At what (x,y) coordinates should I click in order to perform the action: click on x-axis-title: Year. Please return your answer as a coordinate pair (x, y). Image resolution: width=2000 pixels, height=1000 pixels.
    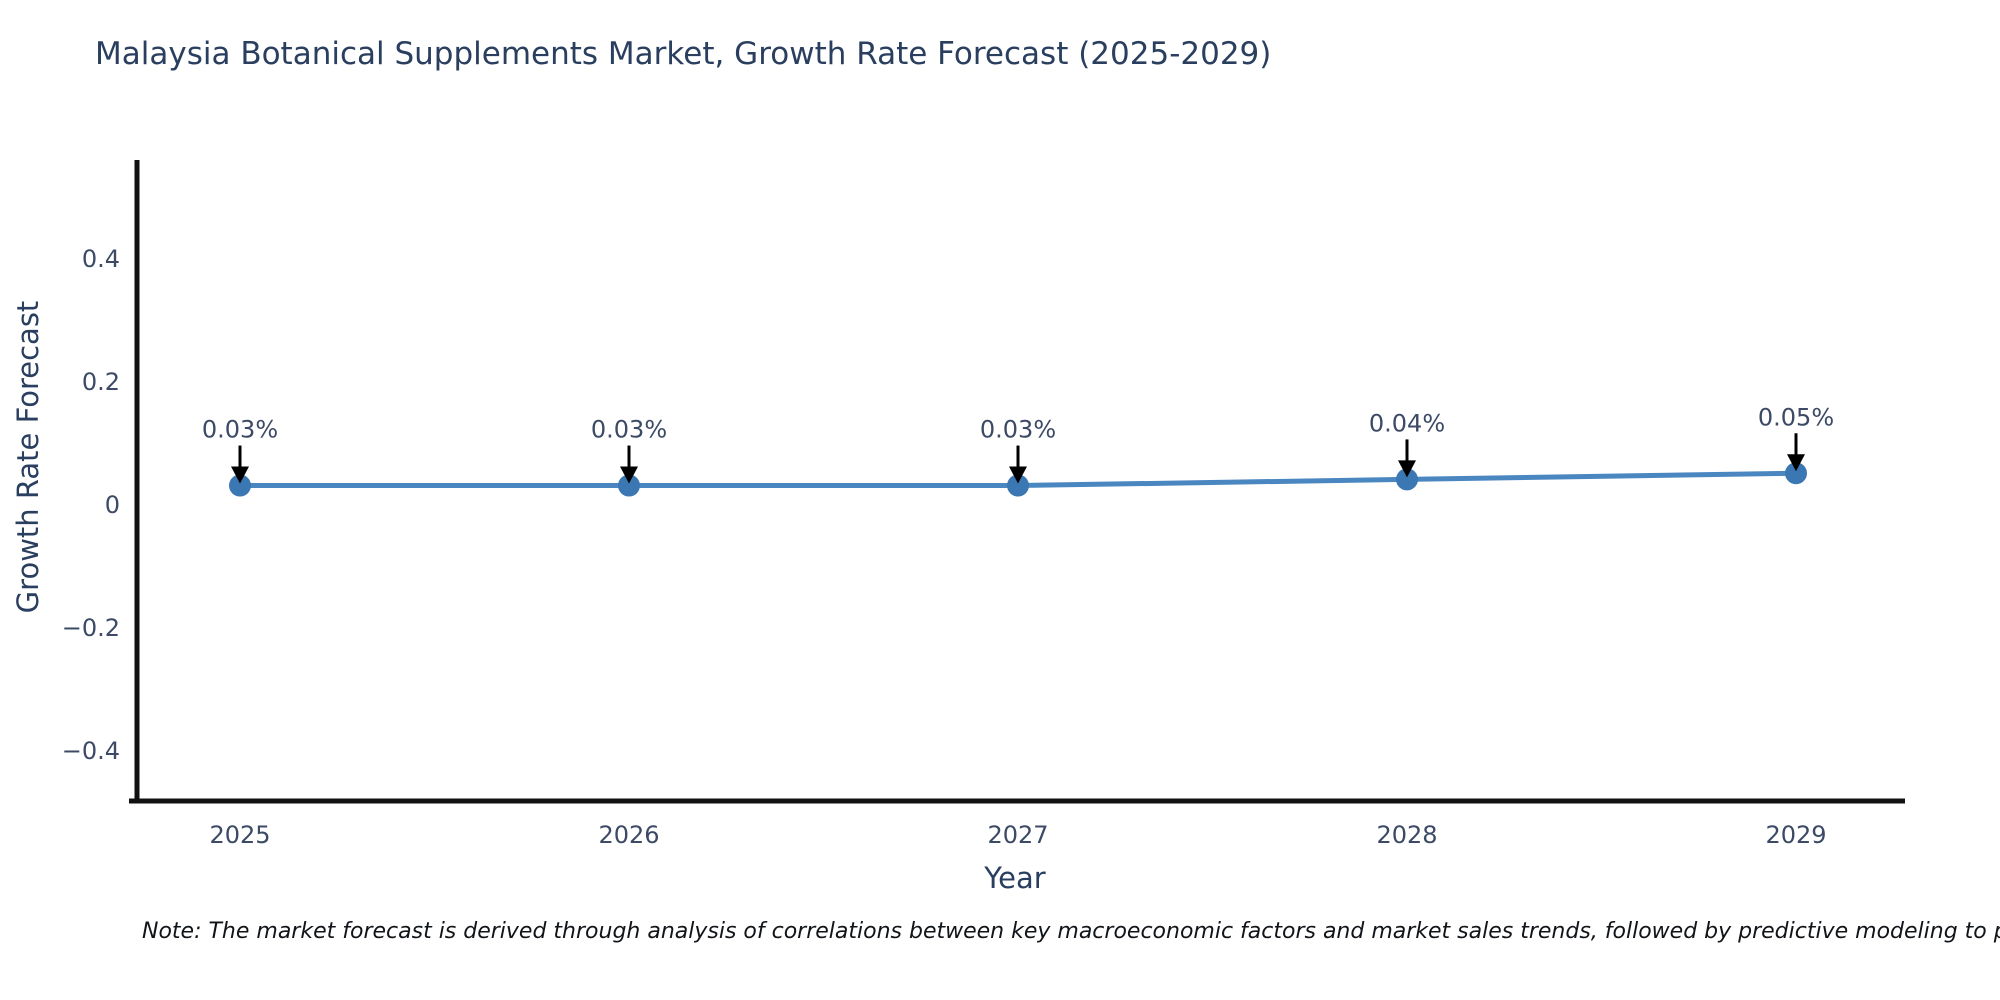
    Looking at the image, I should click on (1015, 878).